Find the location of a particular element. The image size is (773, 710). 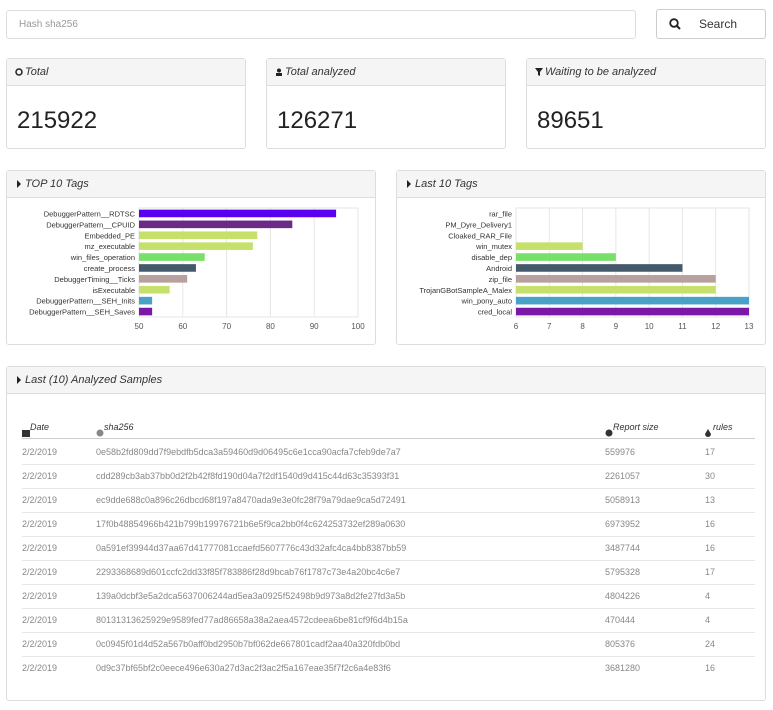

table-cell: 805376 is located at coordinates (620, 644).